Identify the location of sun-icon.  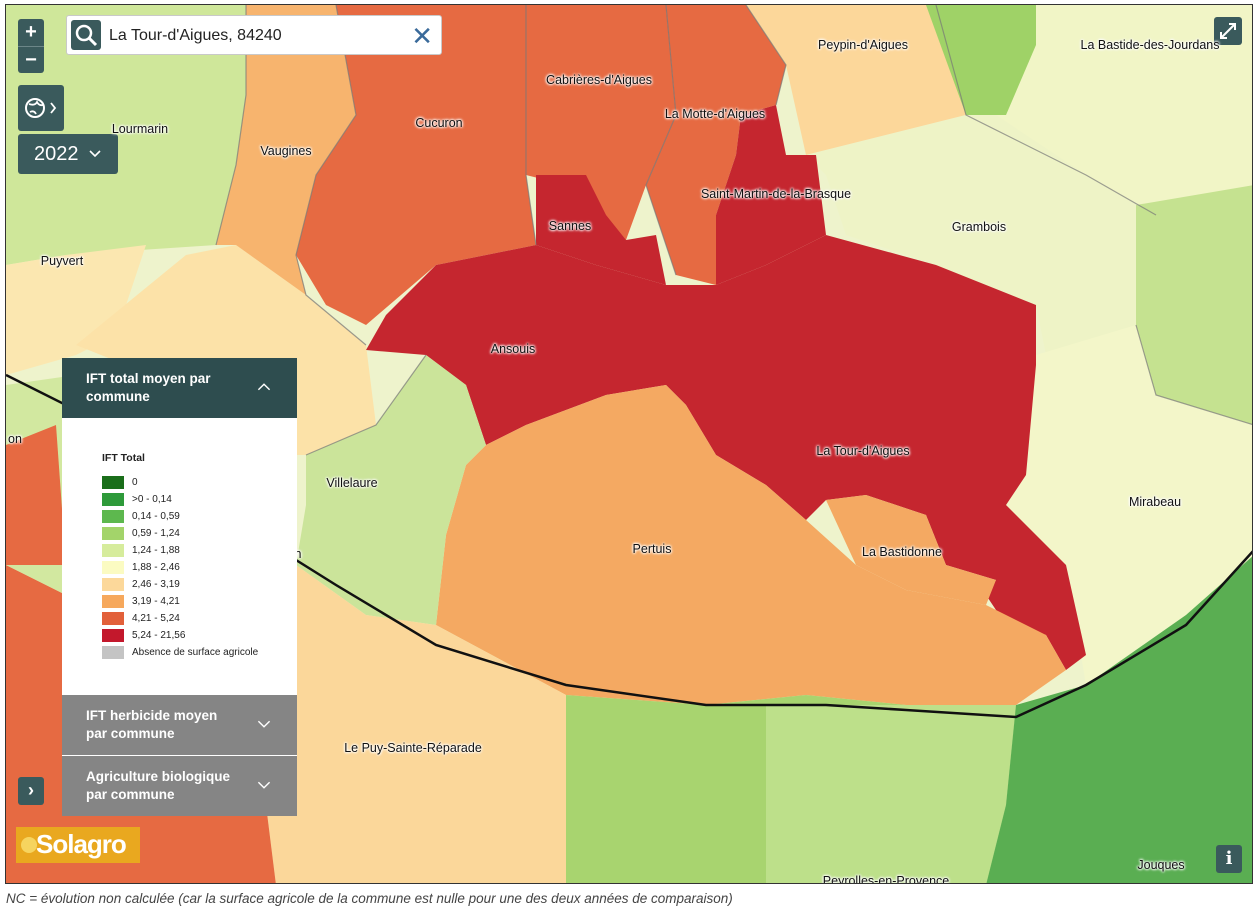
(29, 845).